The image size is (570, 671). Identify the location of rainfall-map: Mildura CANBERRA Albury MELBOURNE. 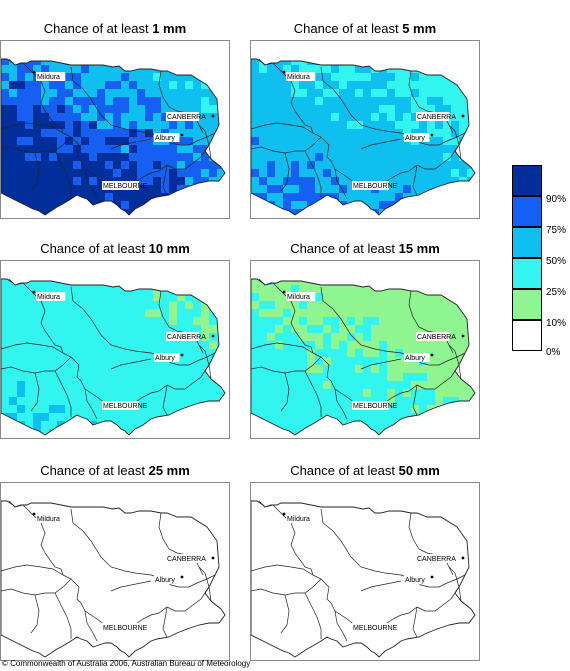
(365, 571).